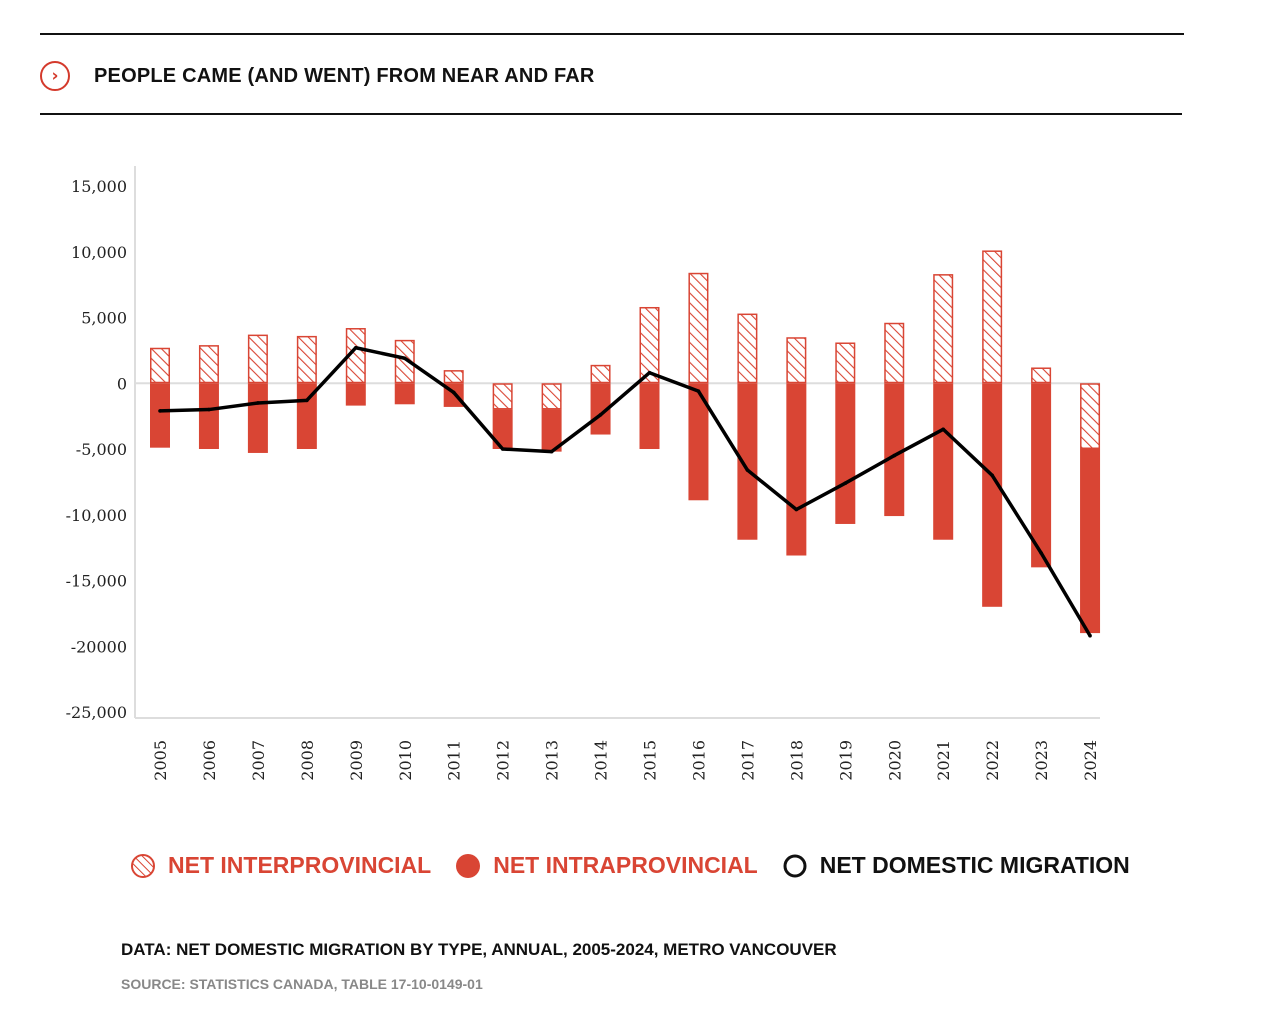  What do you see at coordinates (356, 347) in the screenshot?
I see `point-net-domestic-2009` at bounding box center [356, 347].